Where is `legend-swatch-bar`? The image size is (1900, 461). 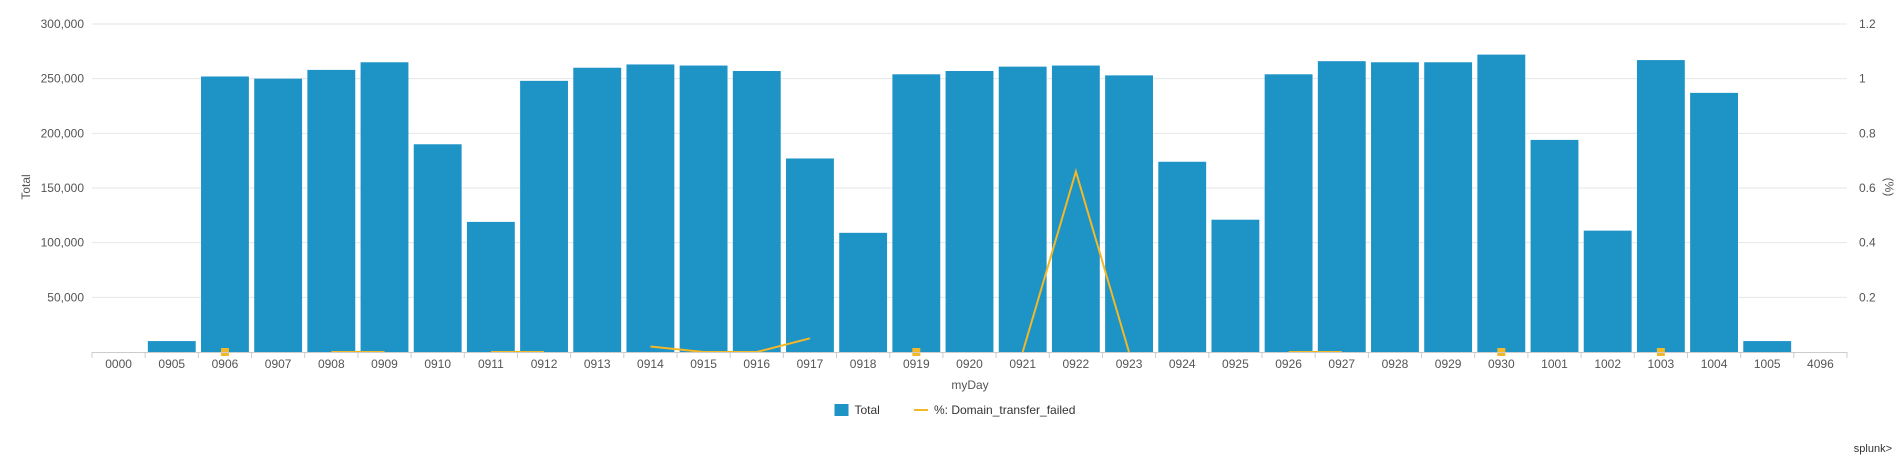 legend-swatch-bar is located at coordinates (841, 410).